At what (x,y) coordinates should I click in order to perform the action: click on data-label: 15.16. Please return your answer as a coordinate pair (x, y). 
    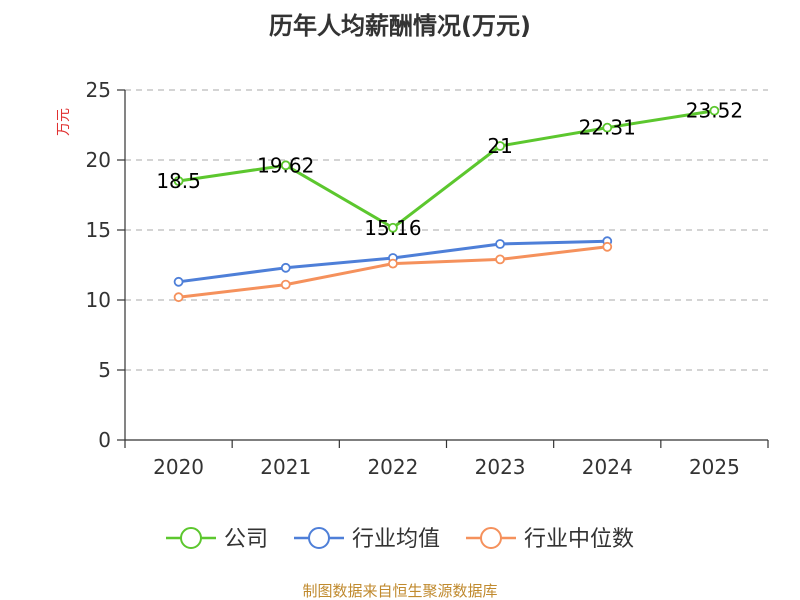
    Looking at the image, I should click on (392, 228).